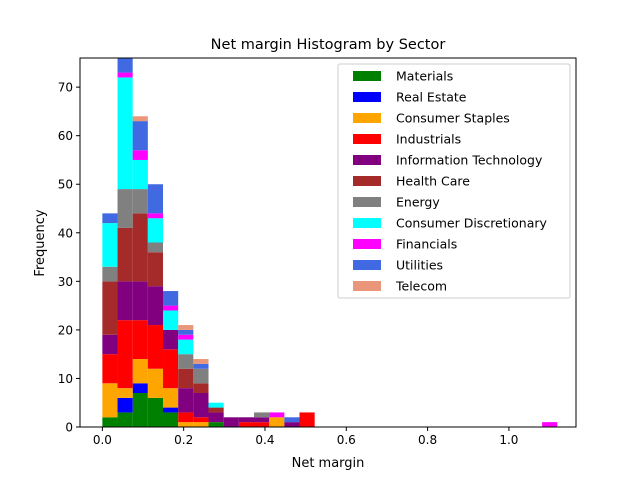 Image resolution: width=640 pixels, height=484 pixels. Describe the element at coordinates (367, 118) in the screenshot. I see `legend-swatch-consumer-staples` at that location.